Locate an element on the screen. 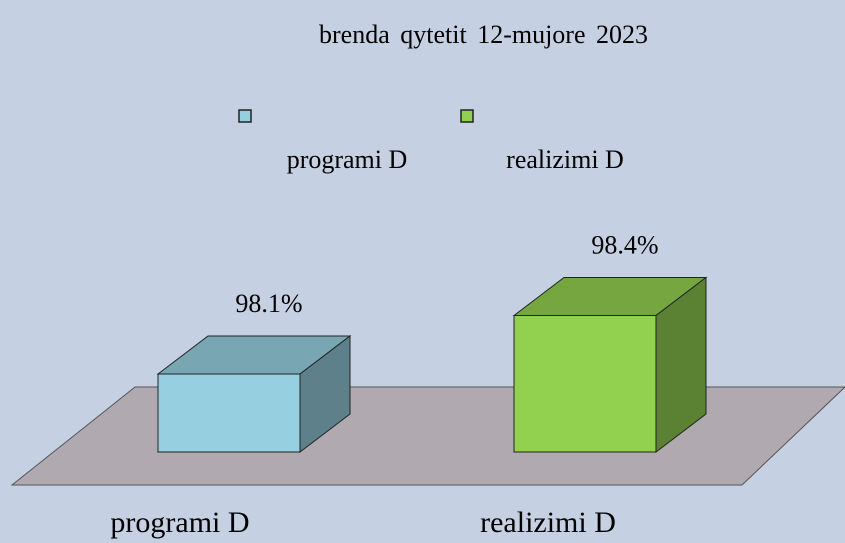 The height and width of the screenshot is (543, 845). legend-label: realizimi D is located at coordinates (565, 159).